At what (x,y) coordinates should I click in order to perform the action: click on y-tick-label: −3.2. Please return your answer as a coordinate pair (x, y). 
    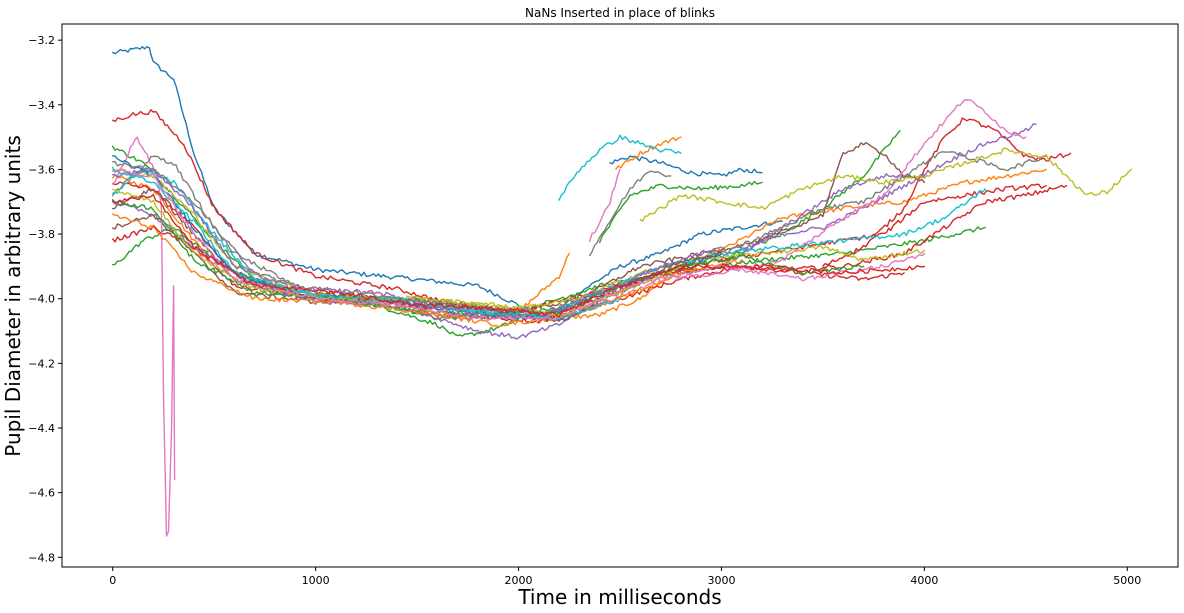
    Looking at the image, I should click on (41, 40).